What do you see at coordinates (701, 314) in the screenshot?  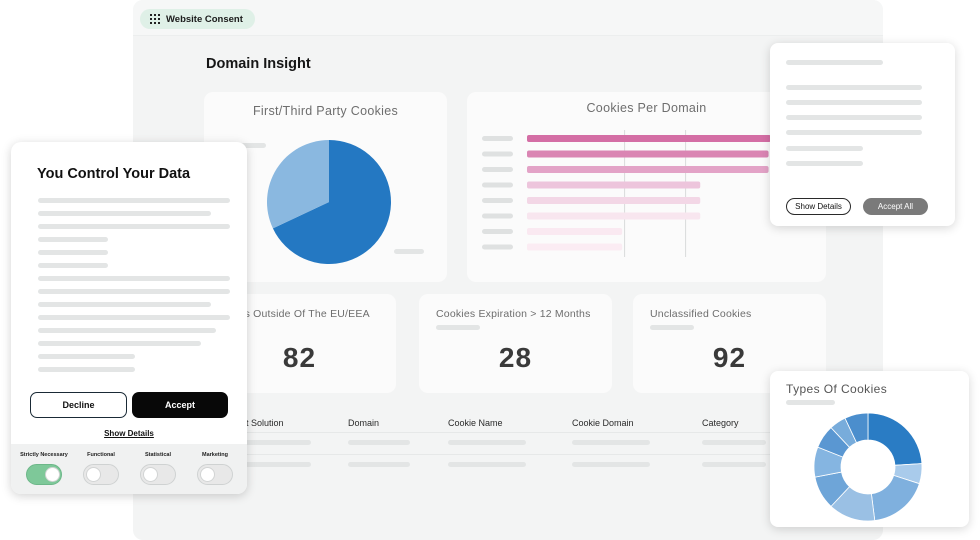 I see `kpi-title: Unclassified Cookies` at bounding box center [701, 314].